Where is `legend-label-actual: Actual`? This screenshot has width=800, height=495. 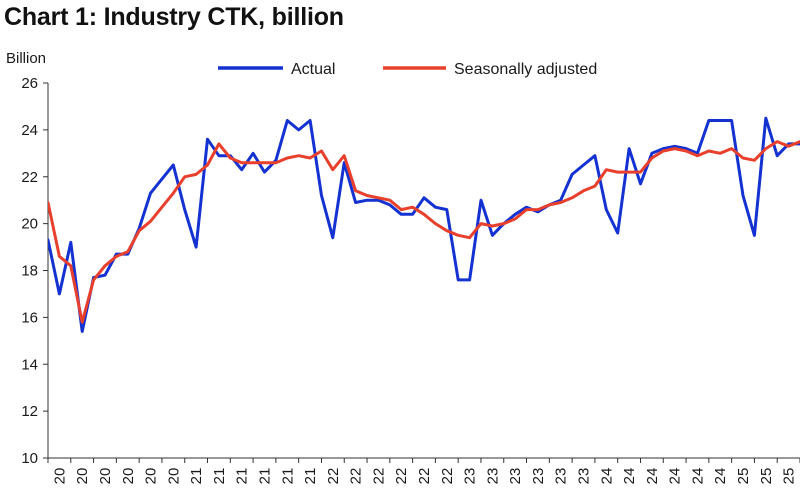 legend-label-actual: Actual is located at coordinates (313, 69).